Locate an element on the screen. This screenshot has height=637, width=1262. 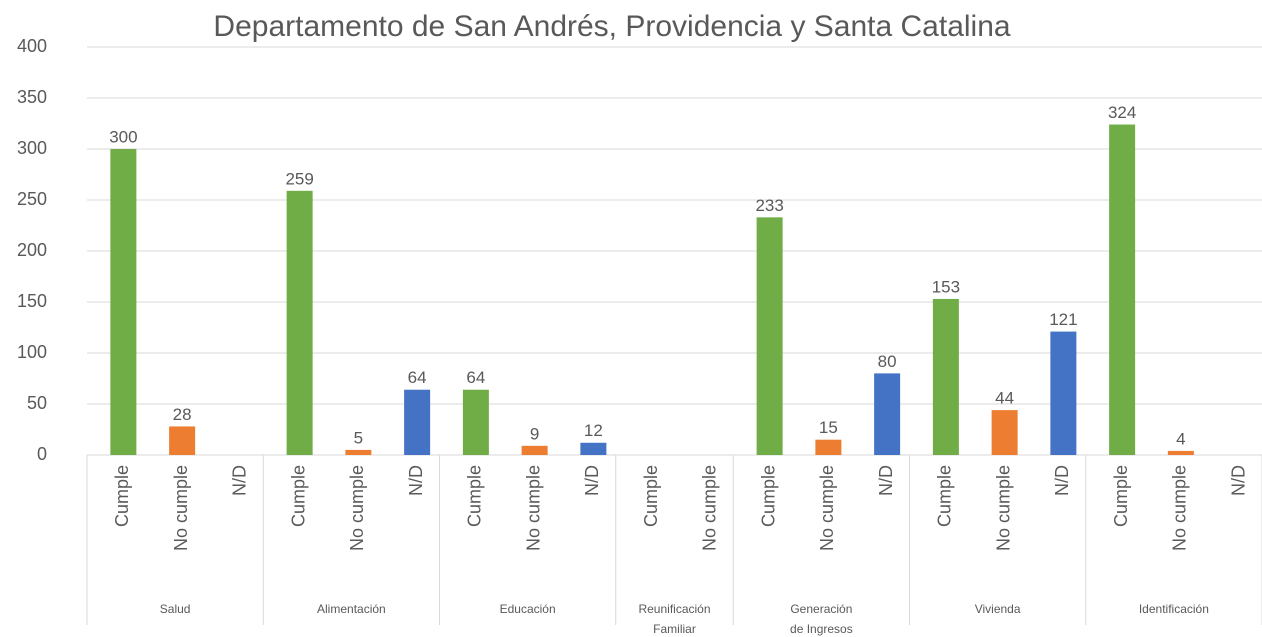
data-label: 44 is located at coordinates (1004, 398).